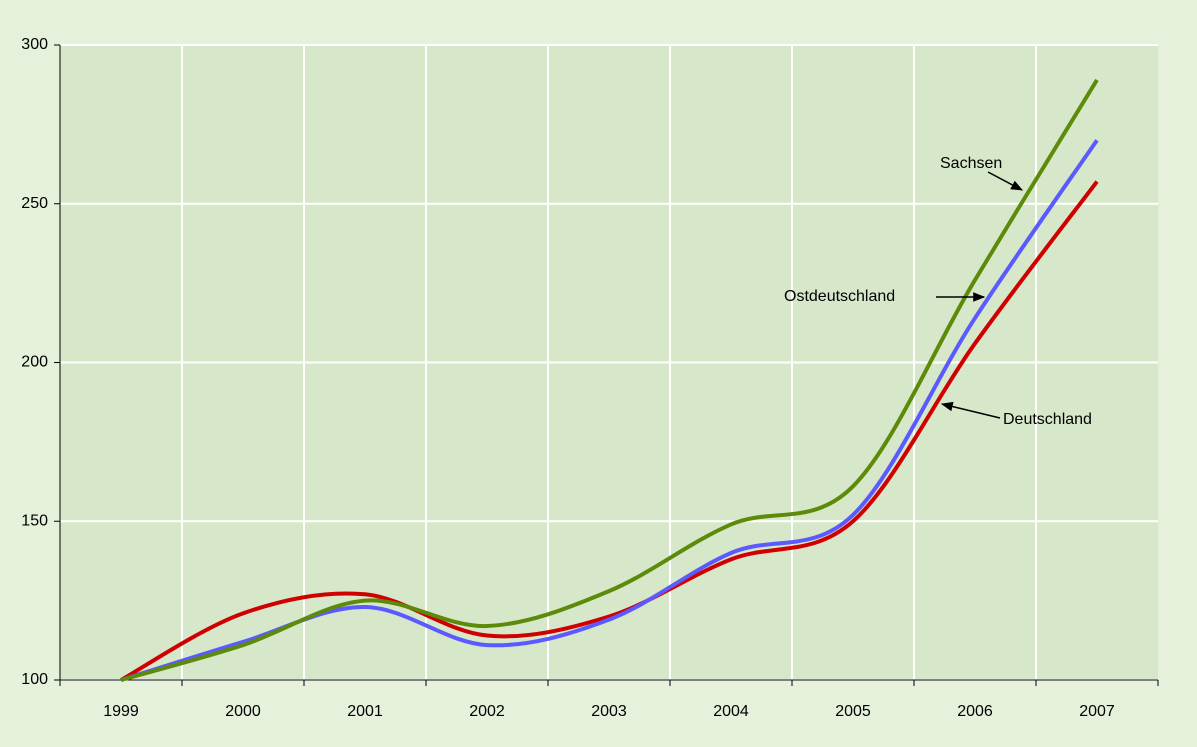  I want to click on annotation: Sachsen, so click(971, 163).